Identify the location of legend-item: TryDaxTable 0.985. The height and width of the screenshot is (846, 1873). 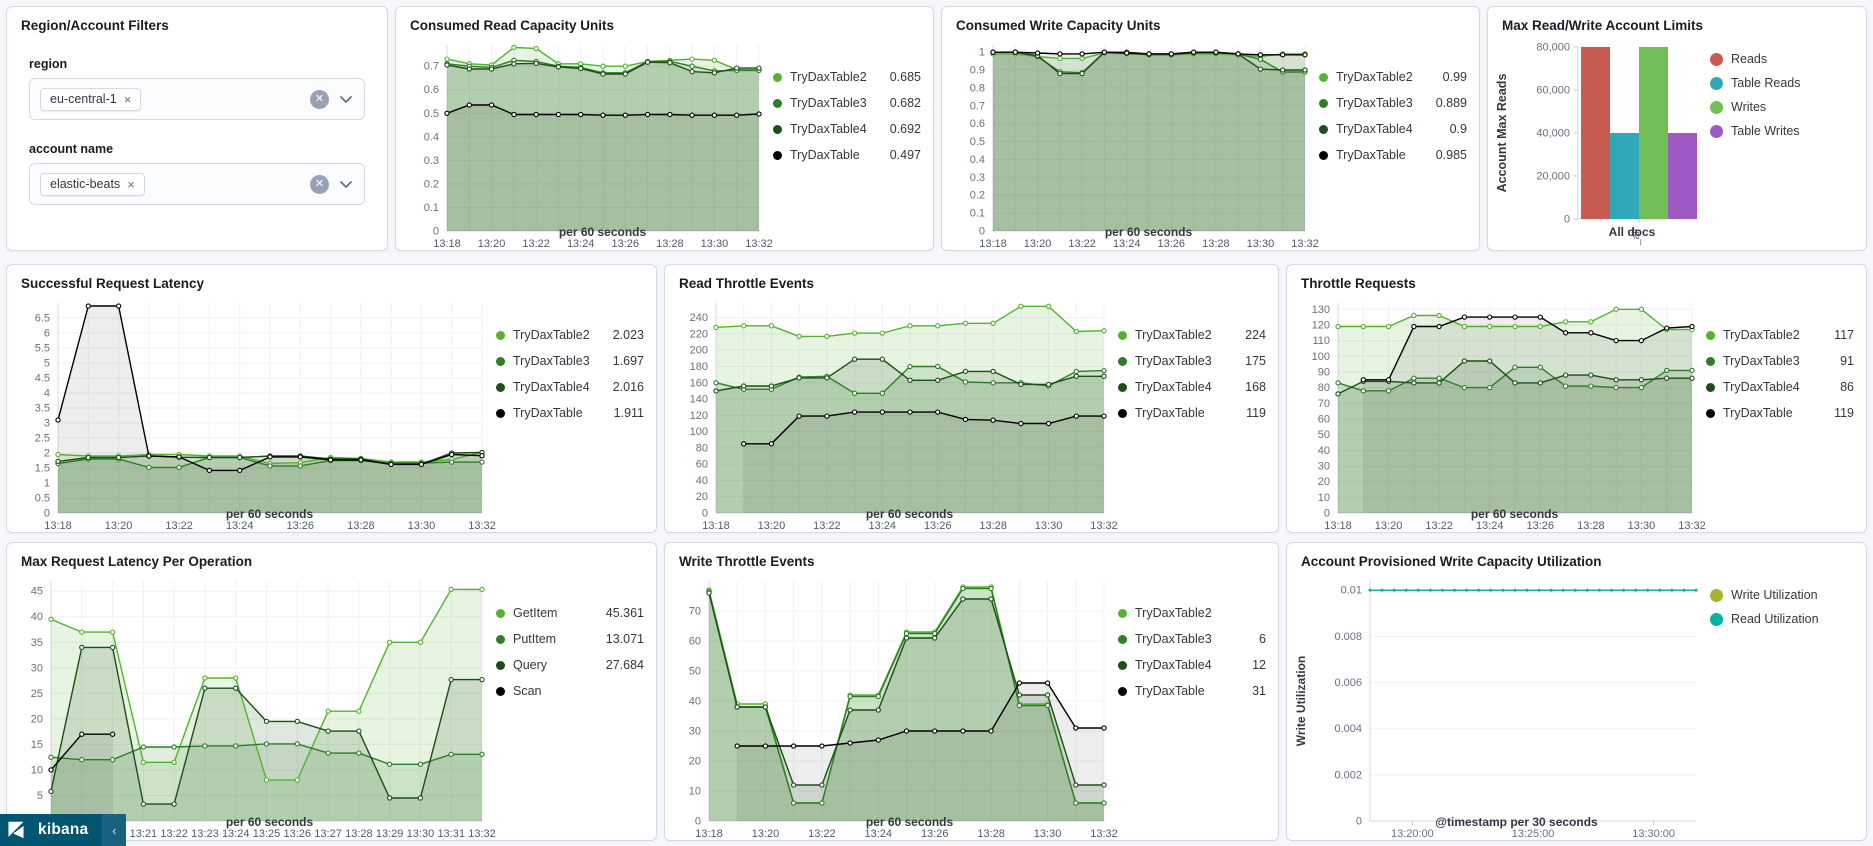
(1393, 155).